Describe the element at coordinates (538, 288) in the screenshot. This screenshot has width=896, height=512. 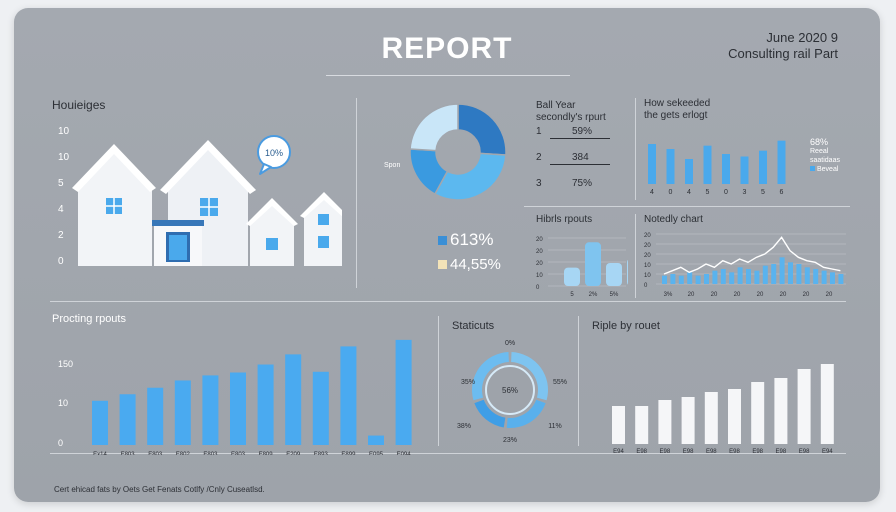
I see `hibs-y-tick: 0` at that location.